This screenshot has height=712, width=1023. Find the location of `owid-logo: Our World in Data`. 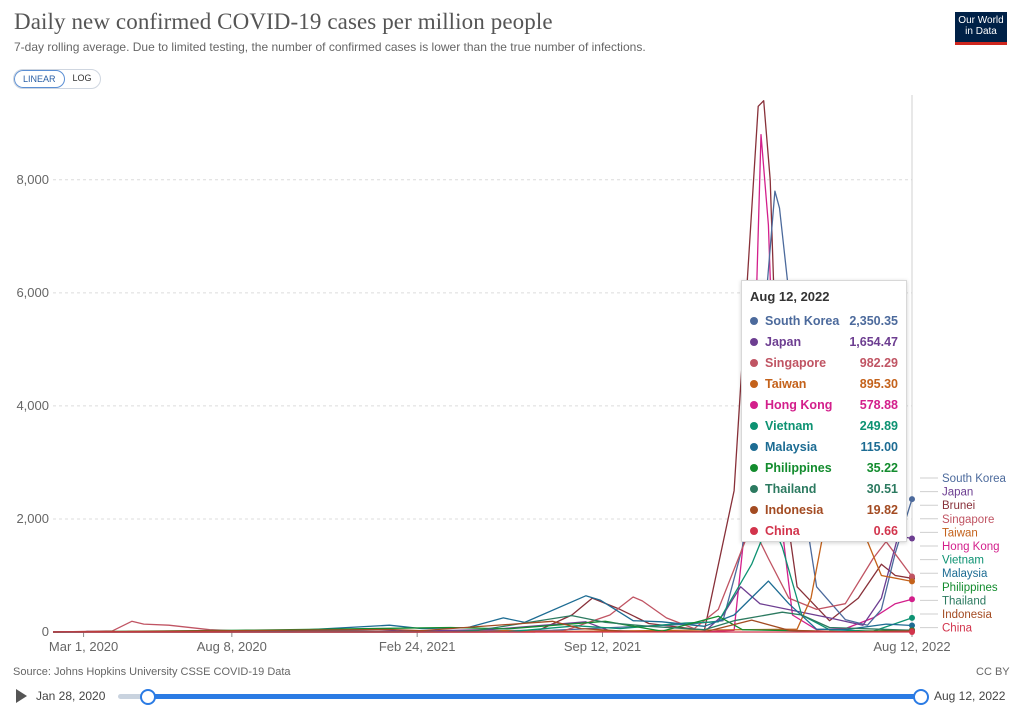

owid-logo: Our World in Data is located at coordinates (981, 28).